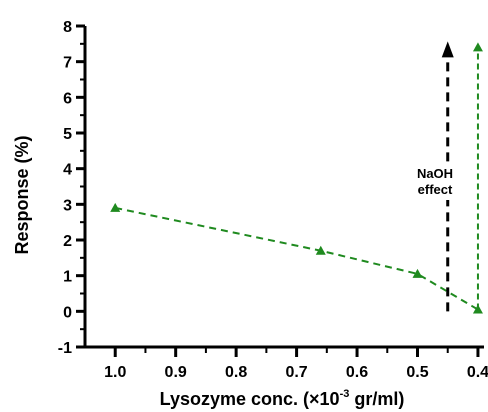 The height and width of the screenshot is (412, 488). I want to click on y-tick-label: 8, so click(67, 27).